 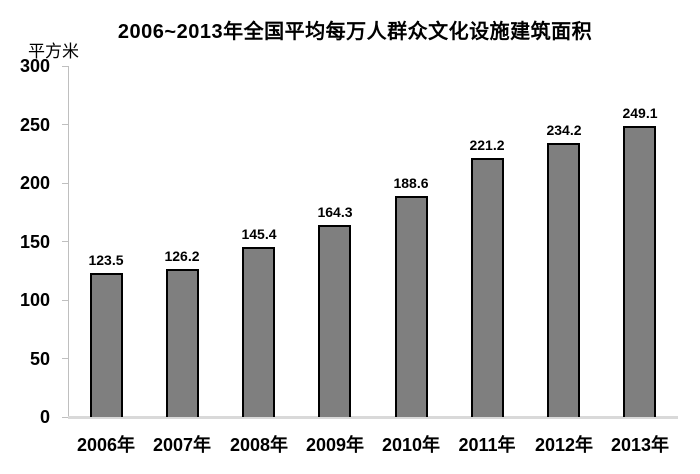 I want to click on bar-value-label: 249.1, so click(x=640, y=113).